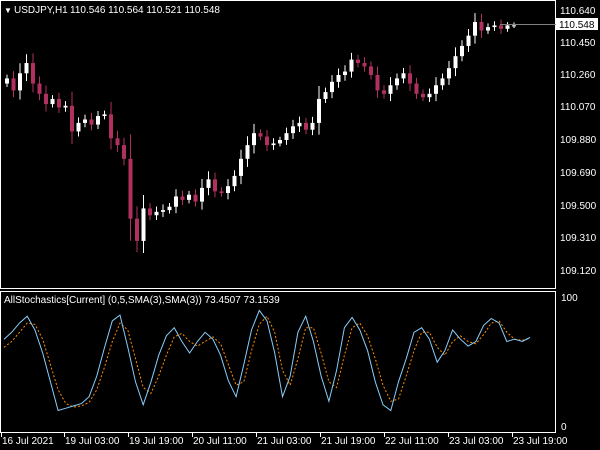 This screenshot has width=600, height=450. Describe the element at coordinates (578, 43) in the screenshot. I see `price-label: 110.450` at that location.